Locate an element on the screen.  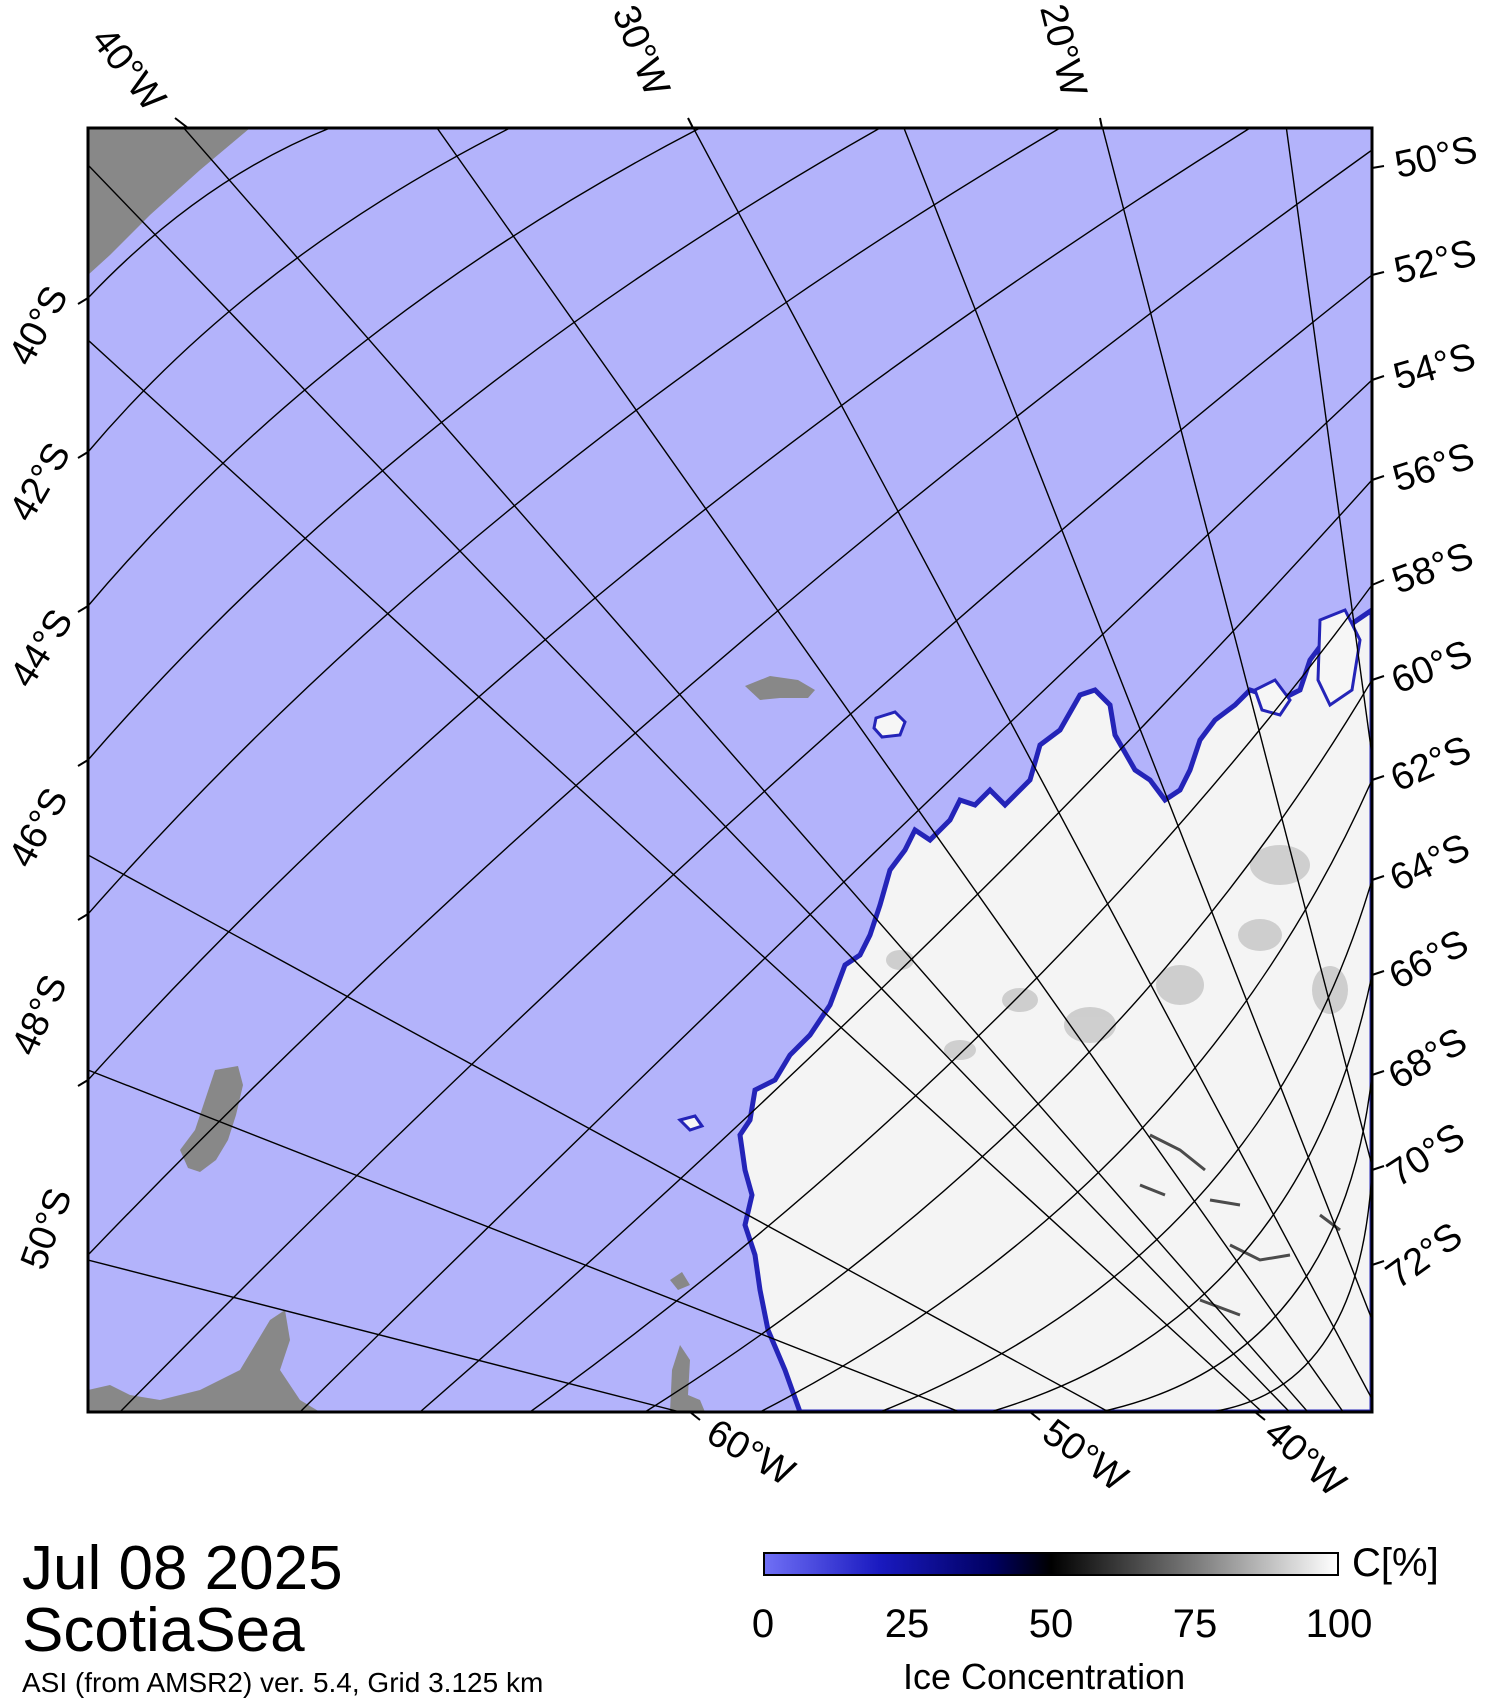
right-lat-label: 66°S is located at coordinates (1429, 960).